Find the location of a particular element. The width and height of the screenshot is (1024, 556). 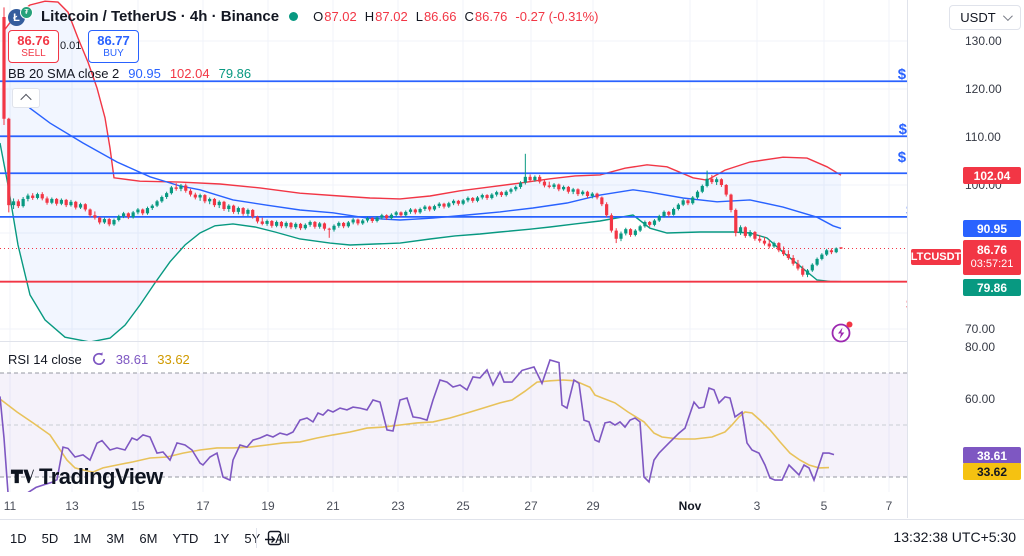

time-axis-label: 5 is located at coordinates (824, 506).